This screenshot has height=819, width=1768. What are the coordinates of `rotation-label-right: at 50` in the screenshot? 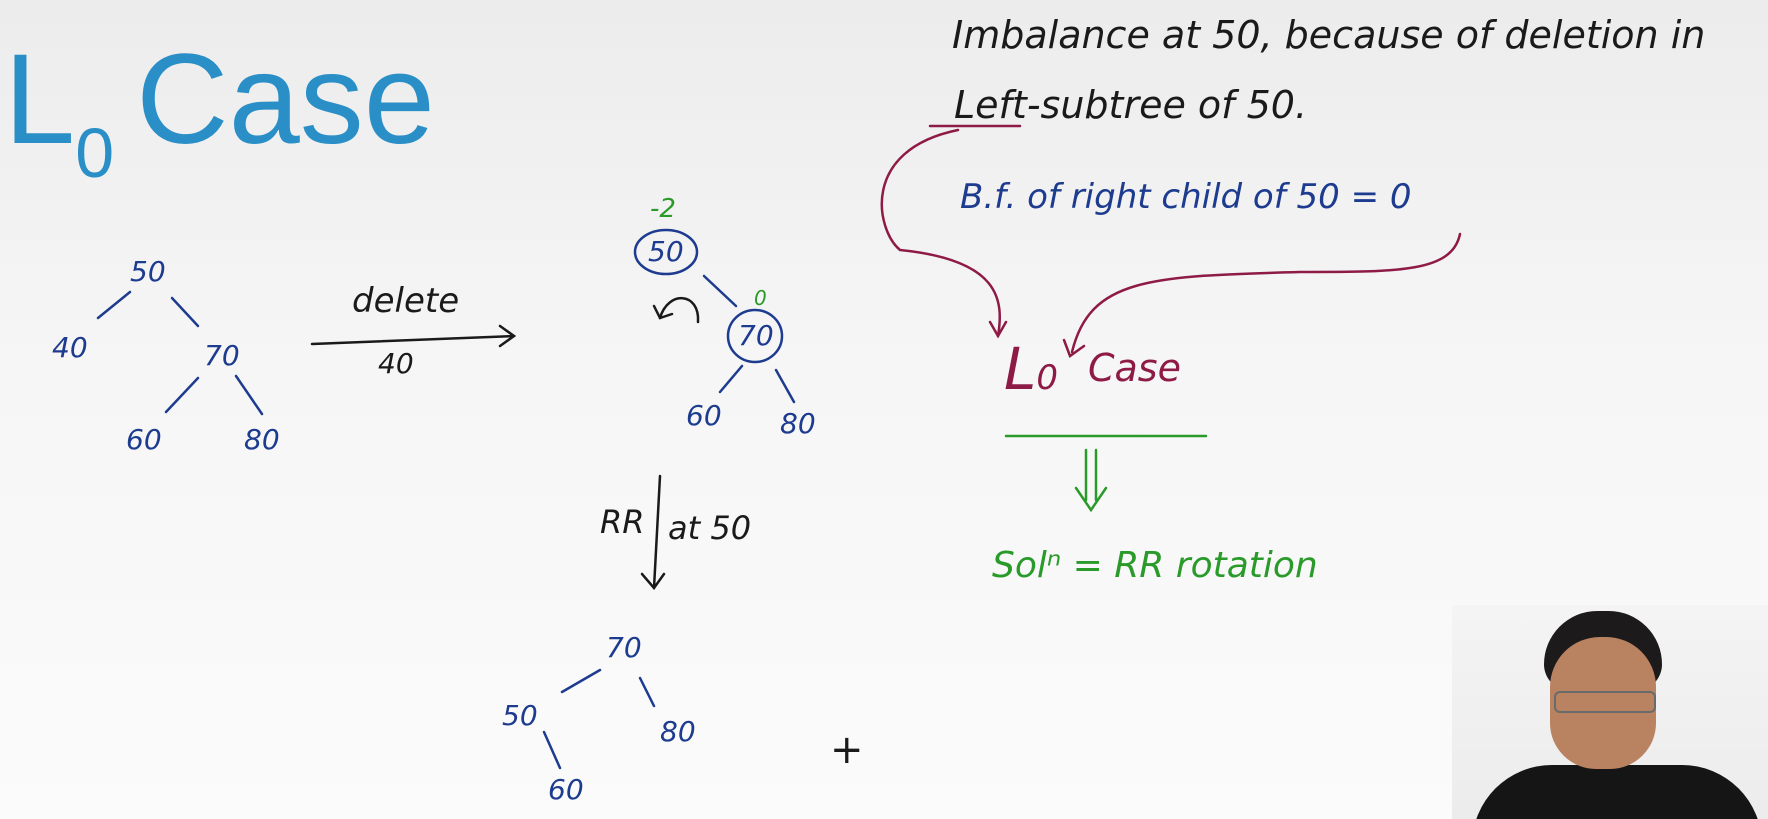 It's located at (710, 528).